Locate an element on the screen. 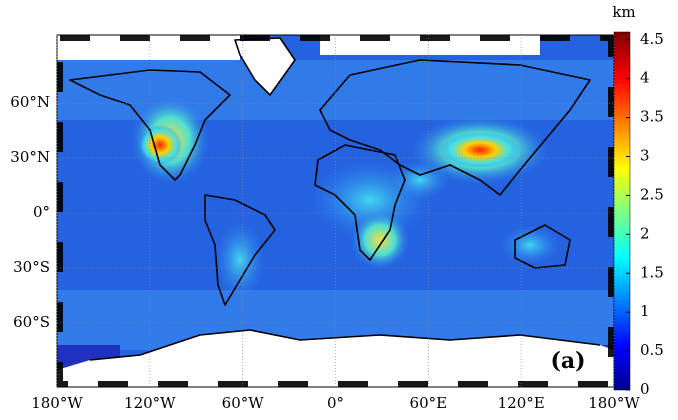 The image size is (678, 420). lat-tick-label: 30°S is located at coordinates (31, 267).